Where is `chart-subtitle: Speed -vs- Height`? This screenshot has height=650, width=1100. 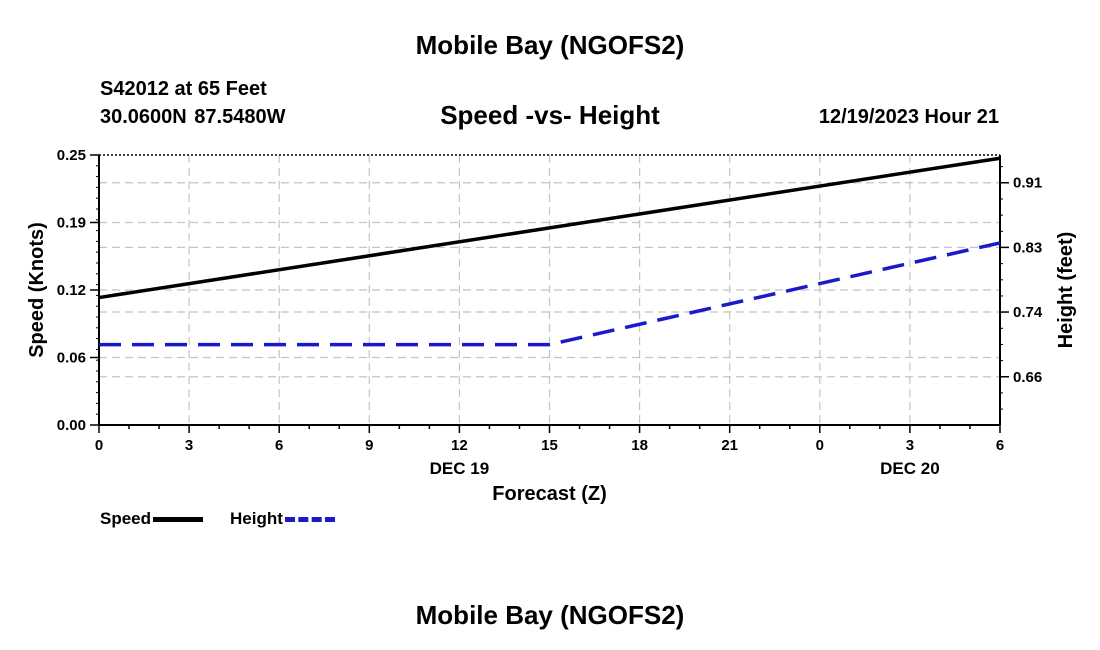 chart-subtitle: Speed -vs- Height is located at coordinates (550, 115).